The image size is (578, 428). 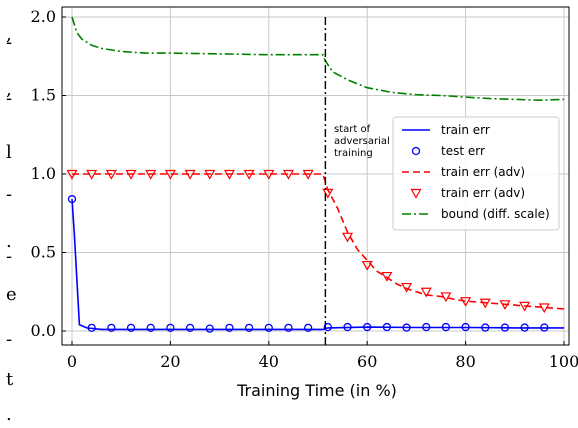 I want to click on legend-box, so click(x=476, y=173).